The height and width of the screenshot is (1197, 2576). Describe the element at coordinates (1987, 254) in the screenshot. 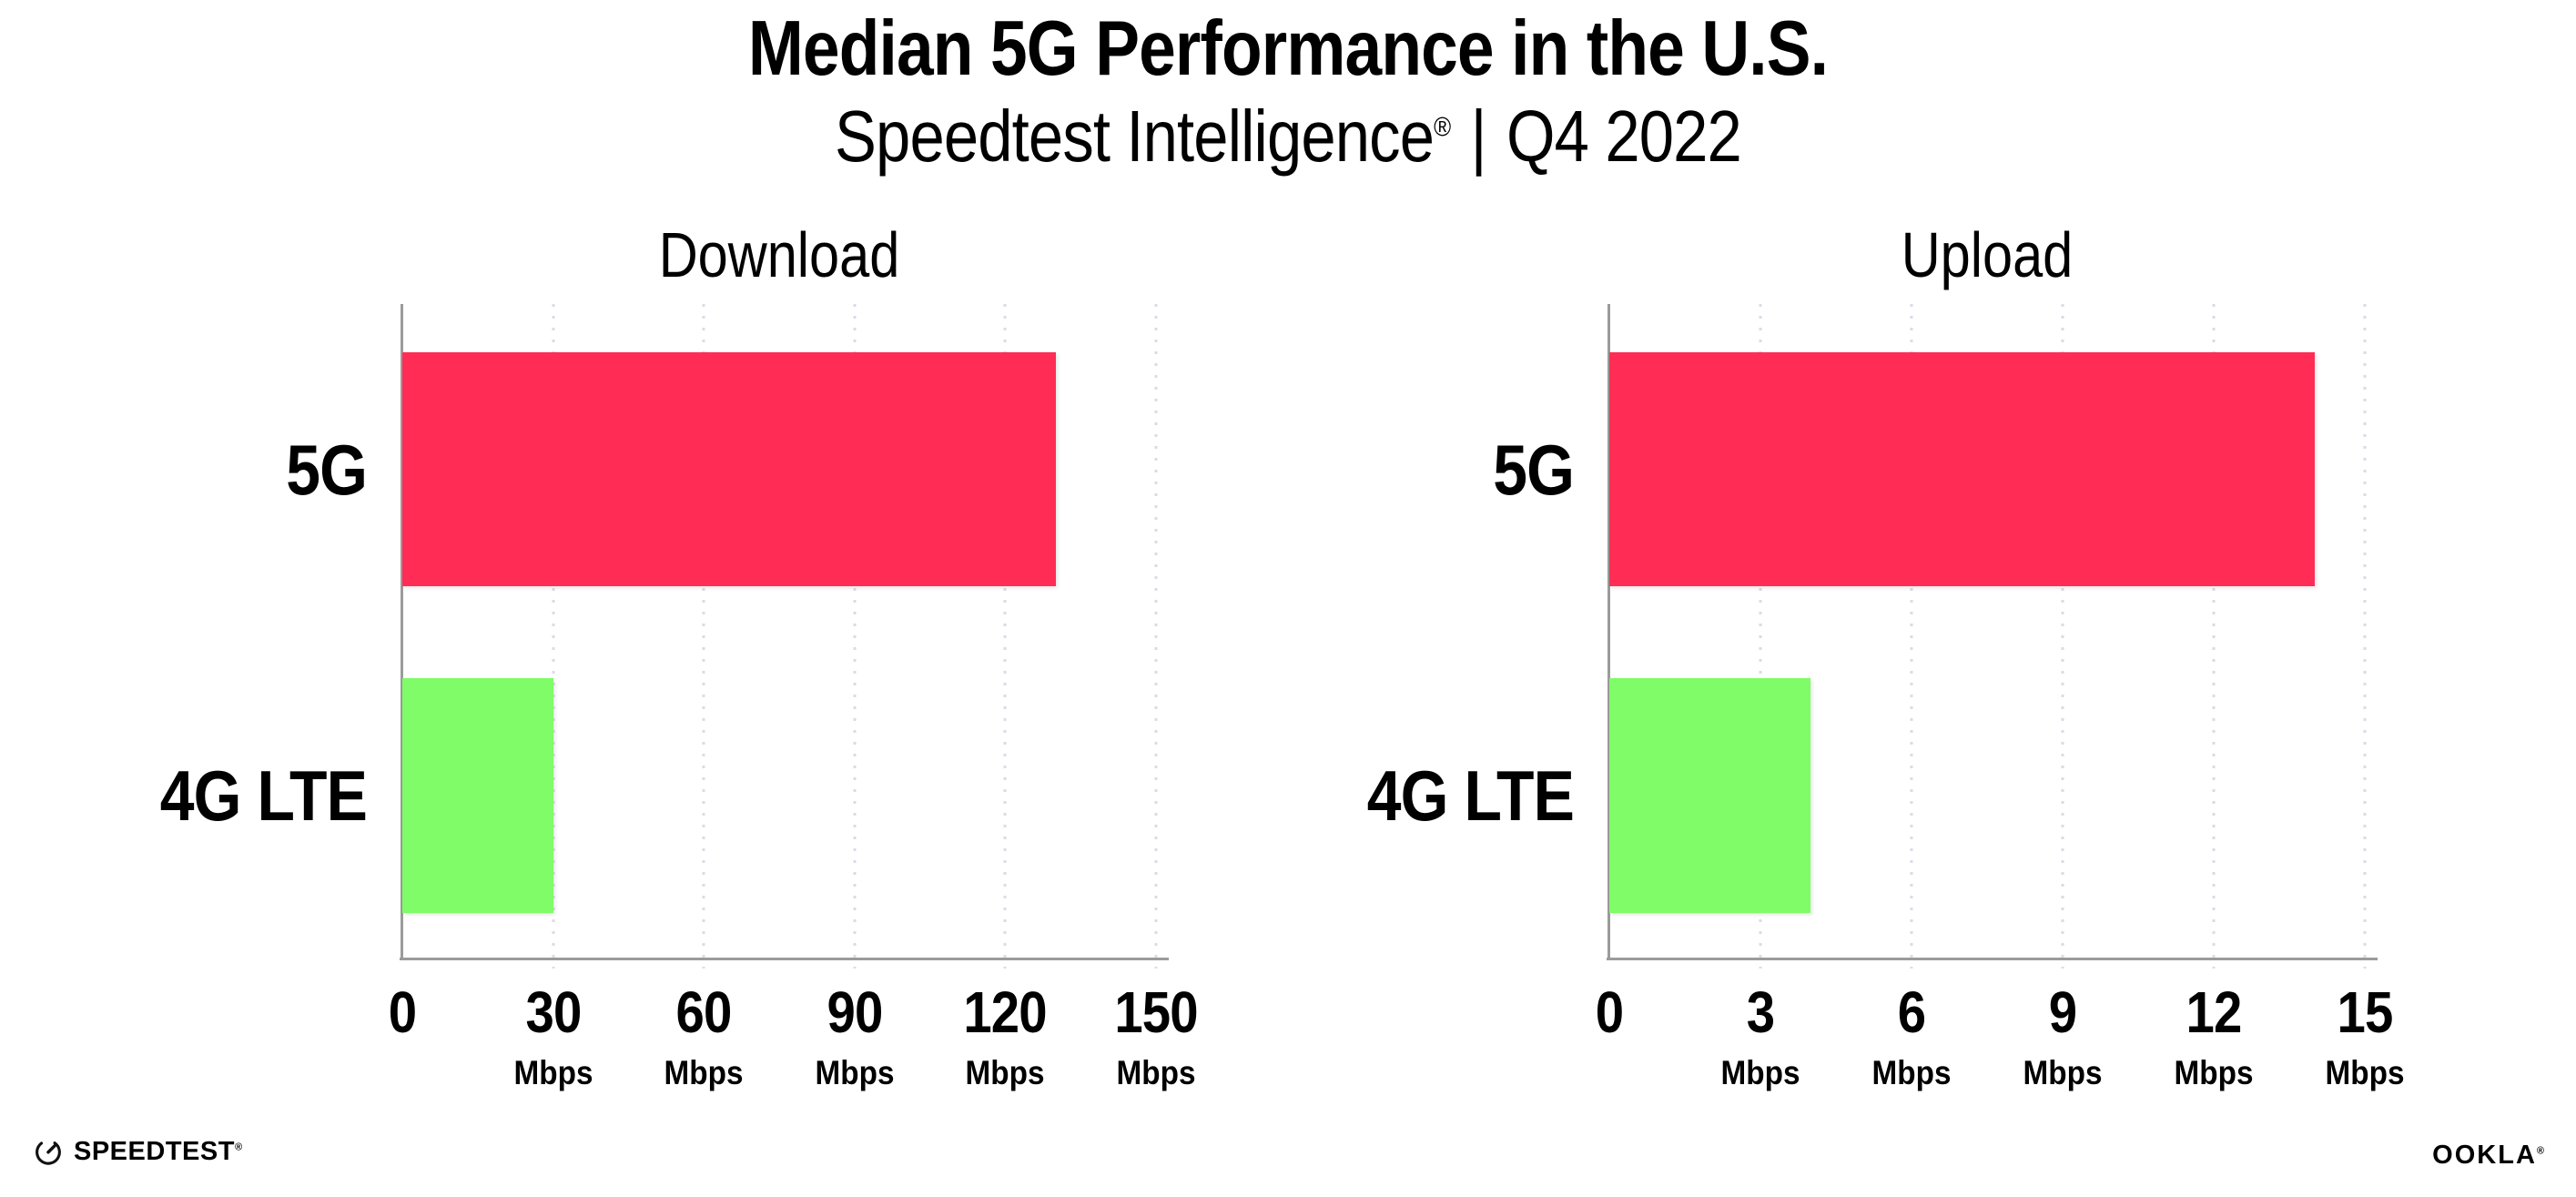

I see `upload-chart-title: Upload` at that location.